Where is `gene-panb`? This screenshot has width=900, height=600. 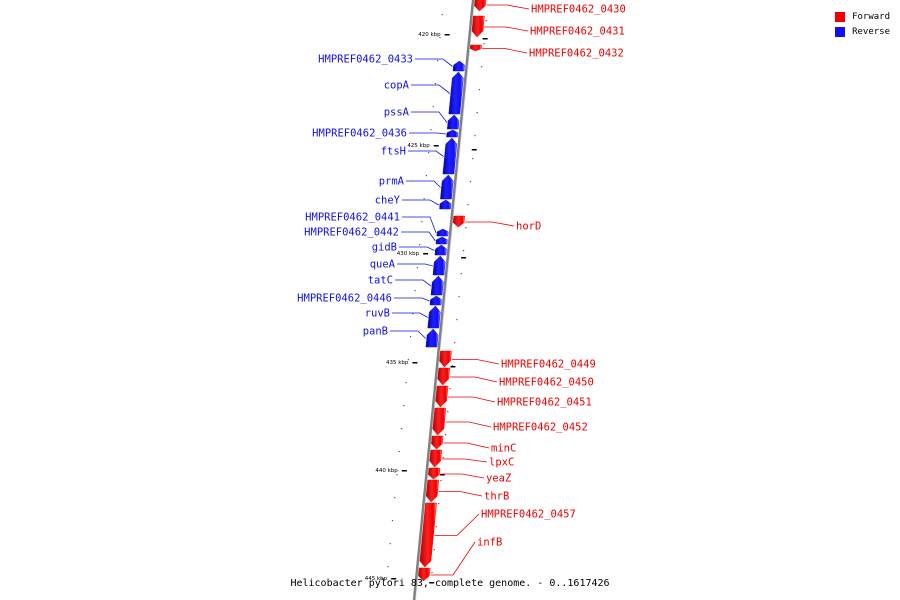
gene-panb is located at coordinates (432, 338).